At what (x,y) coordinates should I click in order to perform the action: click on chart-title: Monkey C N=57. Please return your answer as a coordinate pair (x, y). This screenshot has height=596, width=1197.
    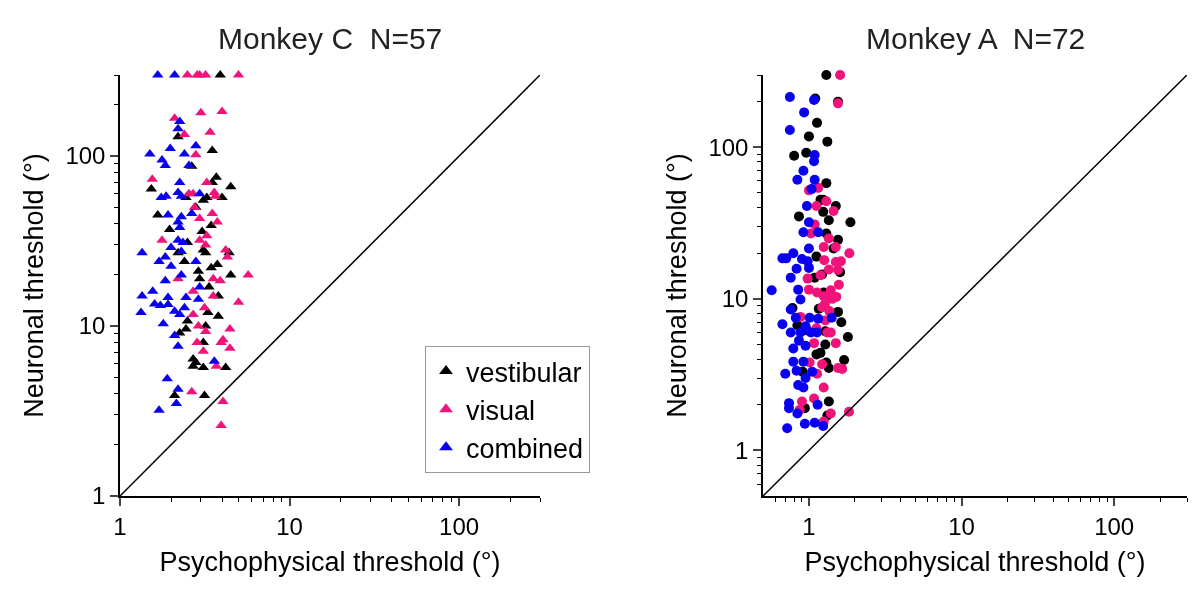
    Looking at the image, I should click on (330, 38).